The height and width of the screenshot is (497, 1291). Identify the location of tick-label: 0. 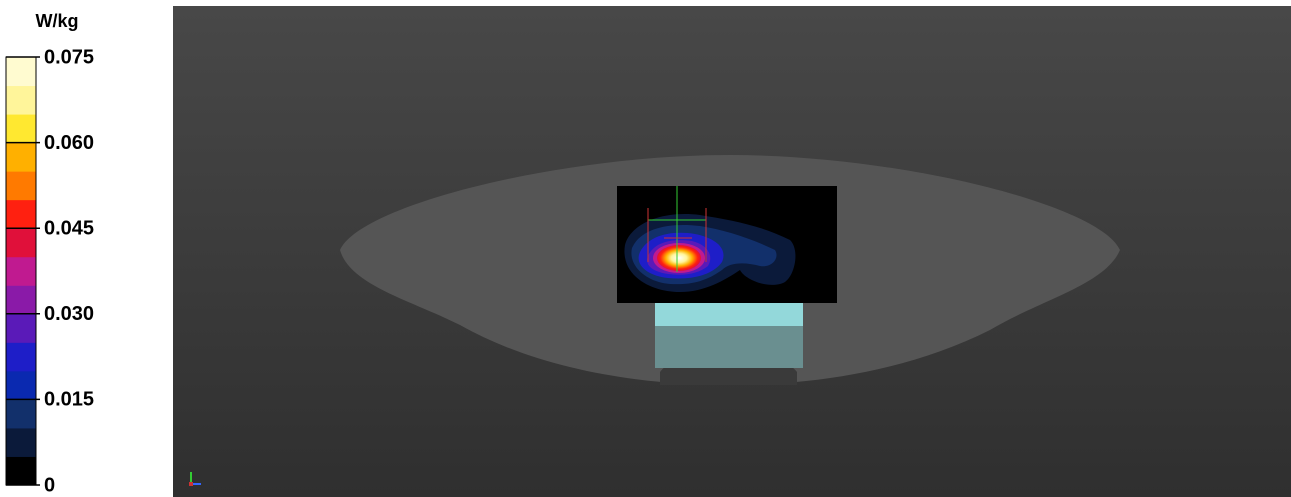
(49, 485).